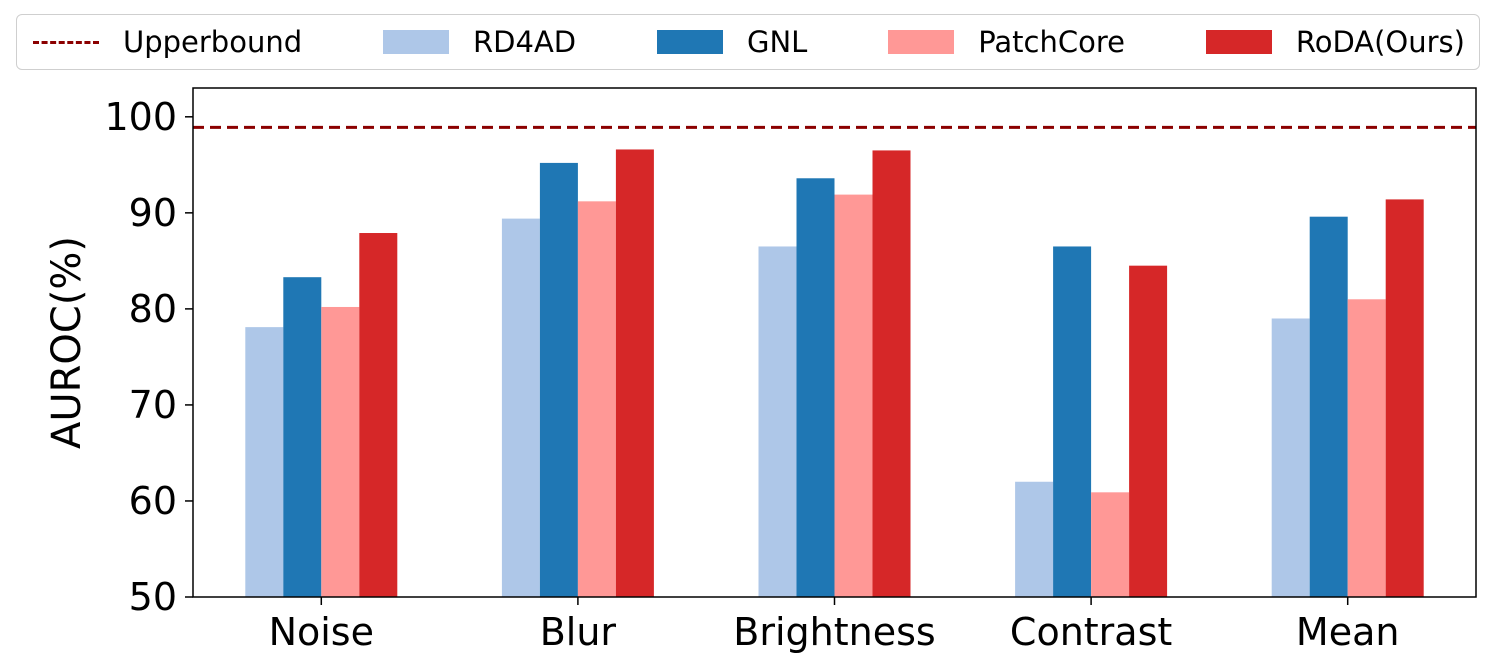 Image resolution: width=1498 pixels, height=670 pixels. What do you see at coordinates (634, 373) in the screenshot?
I see `bar-roda-ours--blur` at bounding box center [634, 373].